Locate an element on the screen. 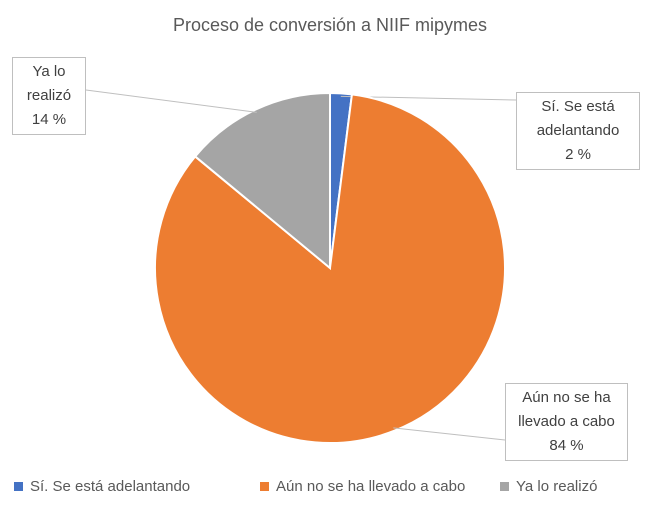  legend-label: Aún no se ha llevado a cabo is located at coordinates (370, 486).